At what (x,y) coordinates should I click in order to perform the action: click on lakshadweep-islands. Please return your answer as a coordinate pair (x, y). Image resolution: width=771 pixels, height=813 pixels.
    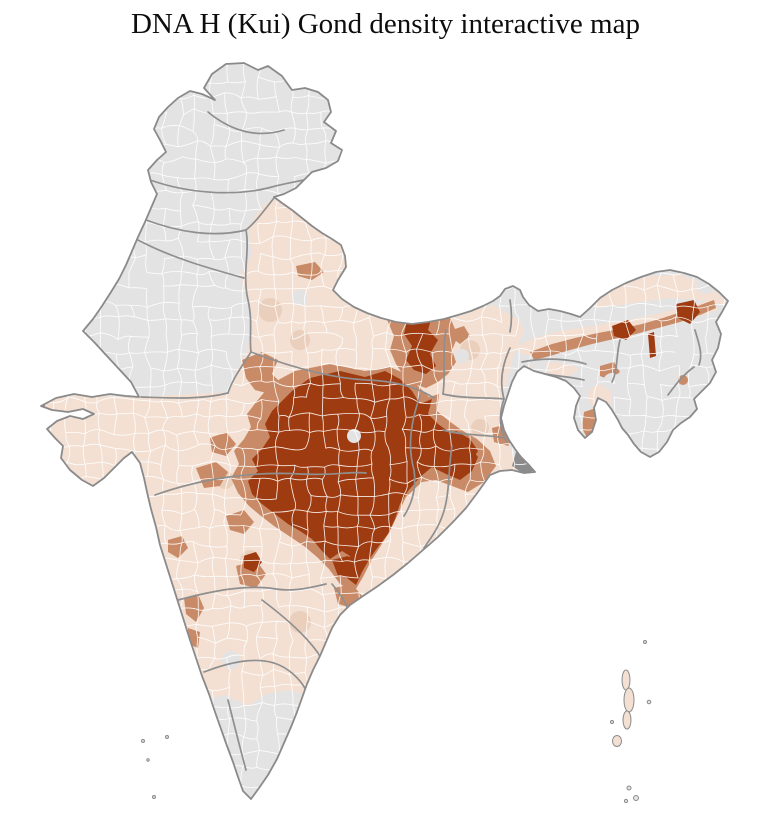
    Looking at the image, I should click on (155, 767).